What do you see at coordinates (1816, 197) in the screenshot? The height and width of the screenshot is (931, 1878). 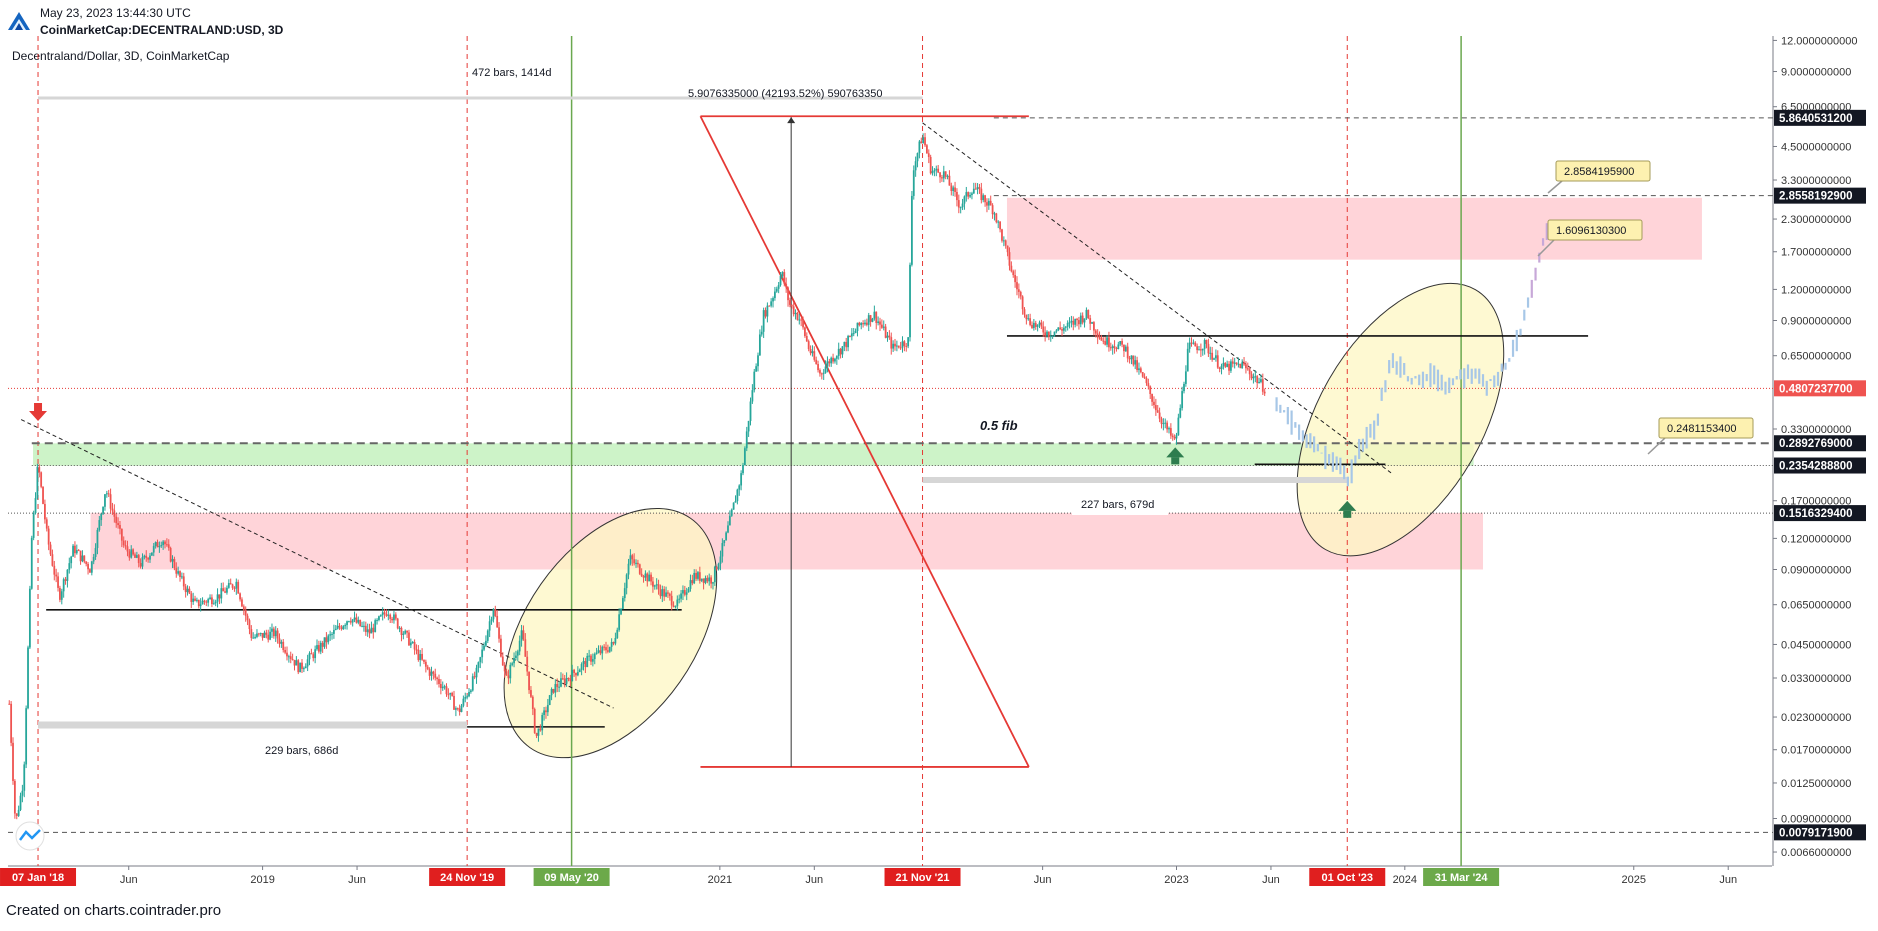 I see `price-label-1: 2.8558192900` at bounding box center [1816, 197].